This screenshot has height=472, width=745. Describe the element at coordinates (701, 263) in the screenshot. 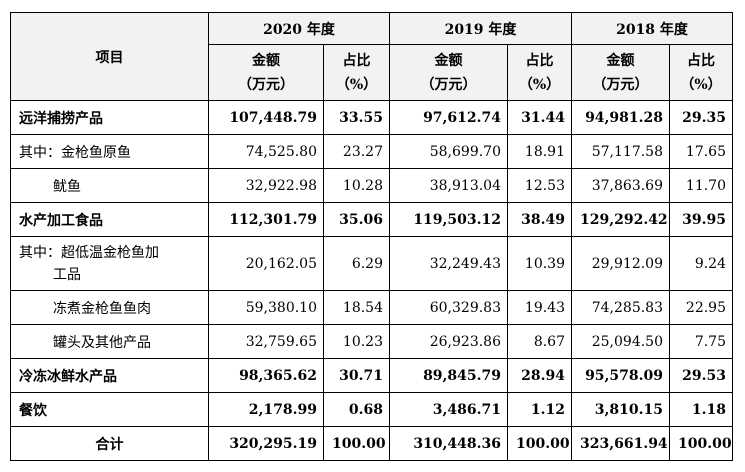

I see `ratio-cell: 9.24` at that location.